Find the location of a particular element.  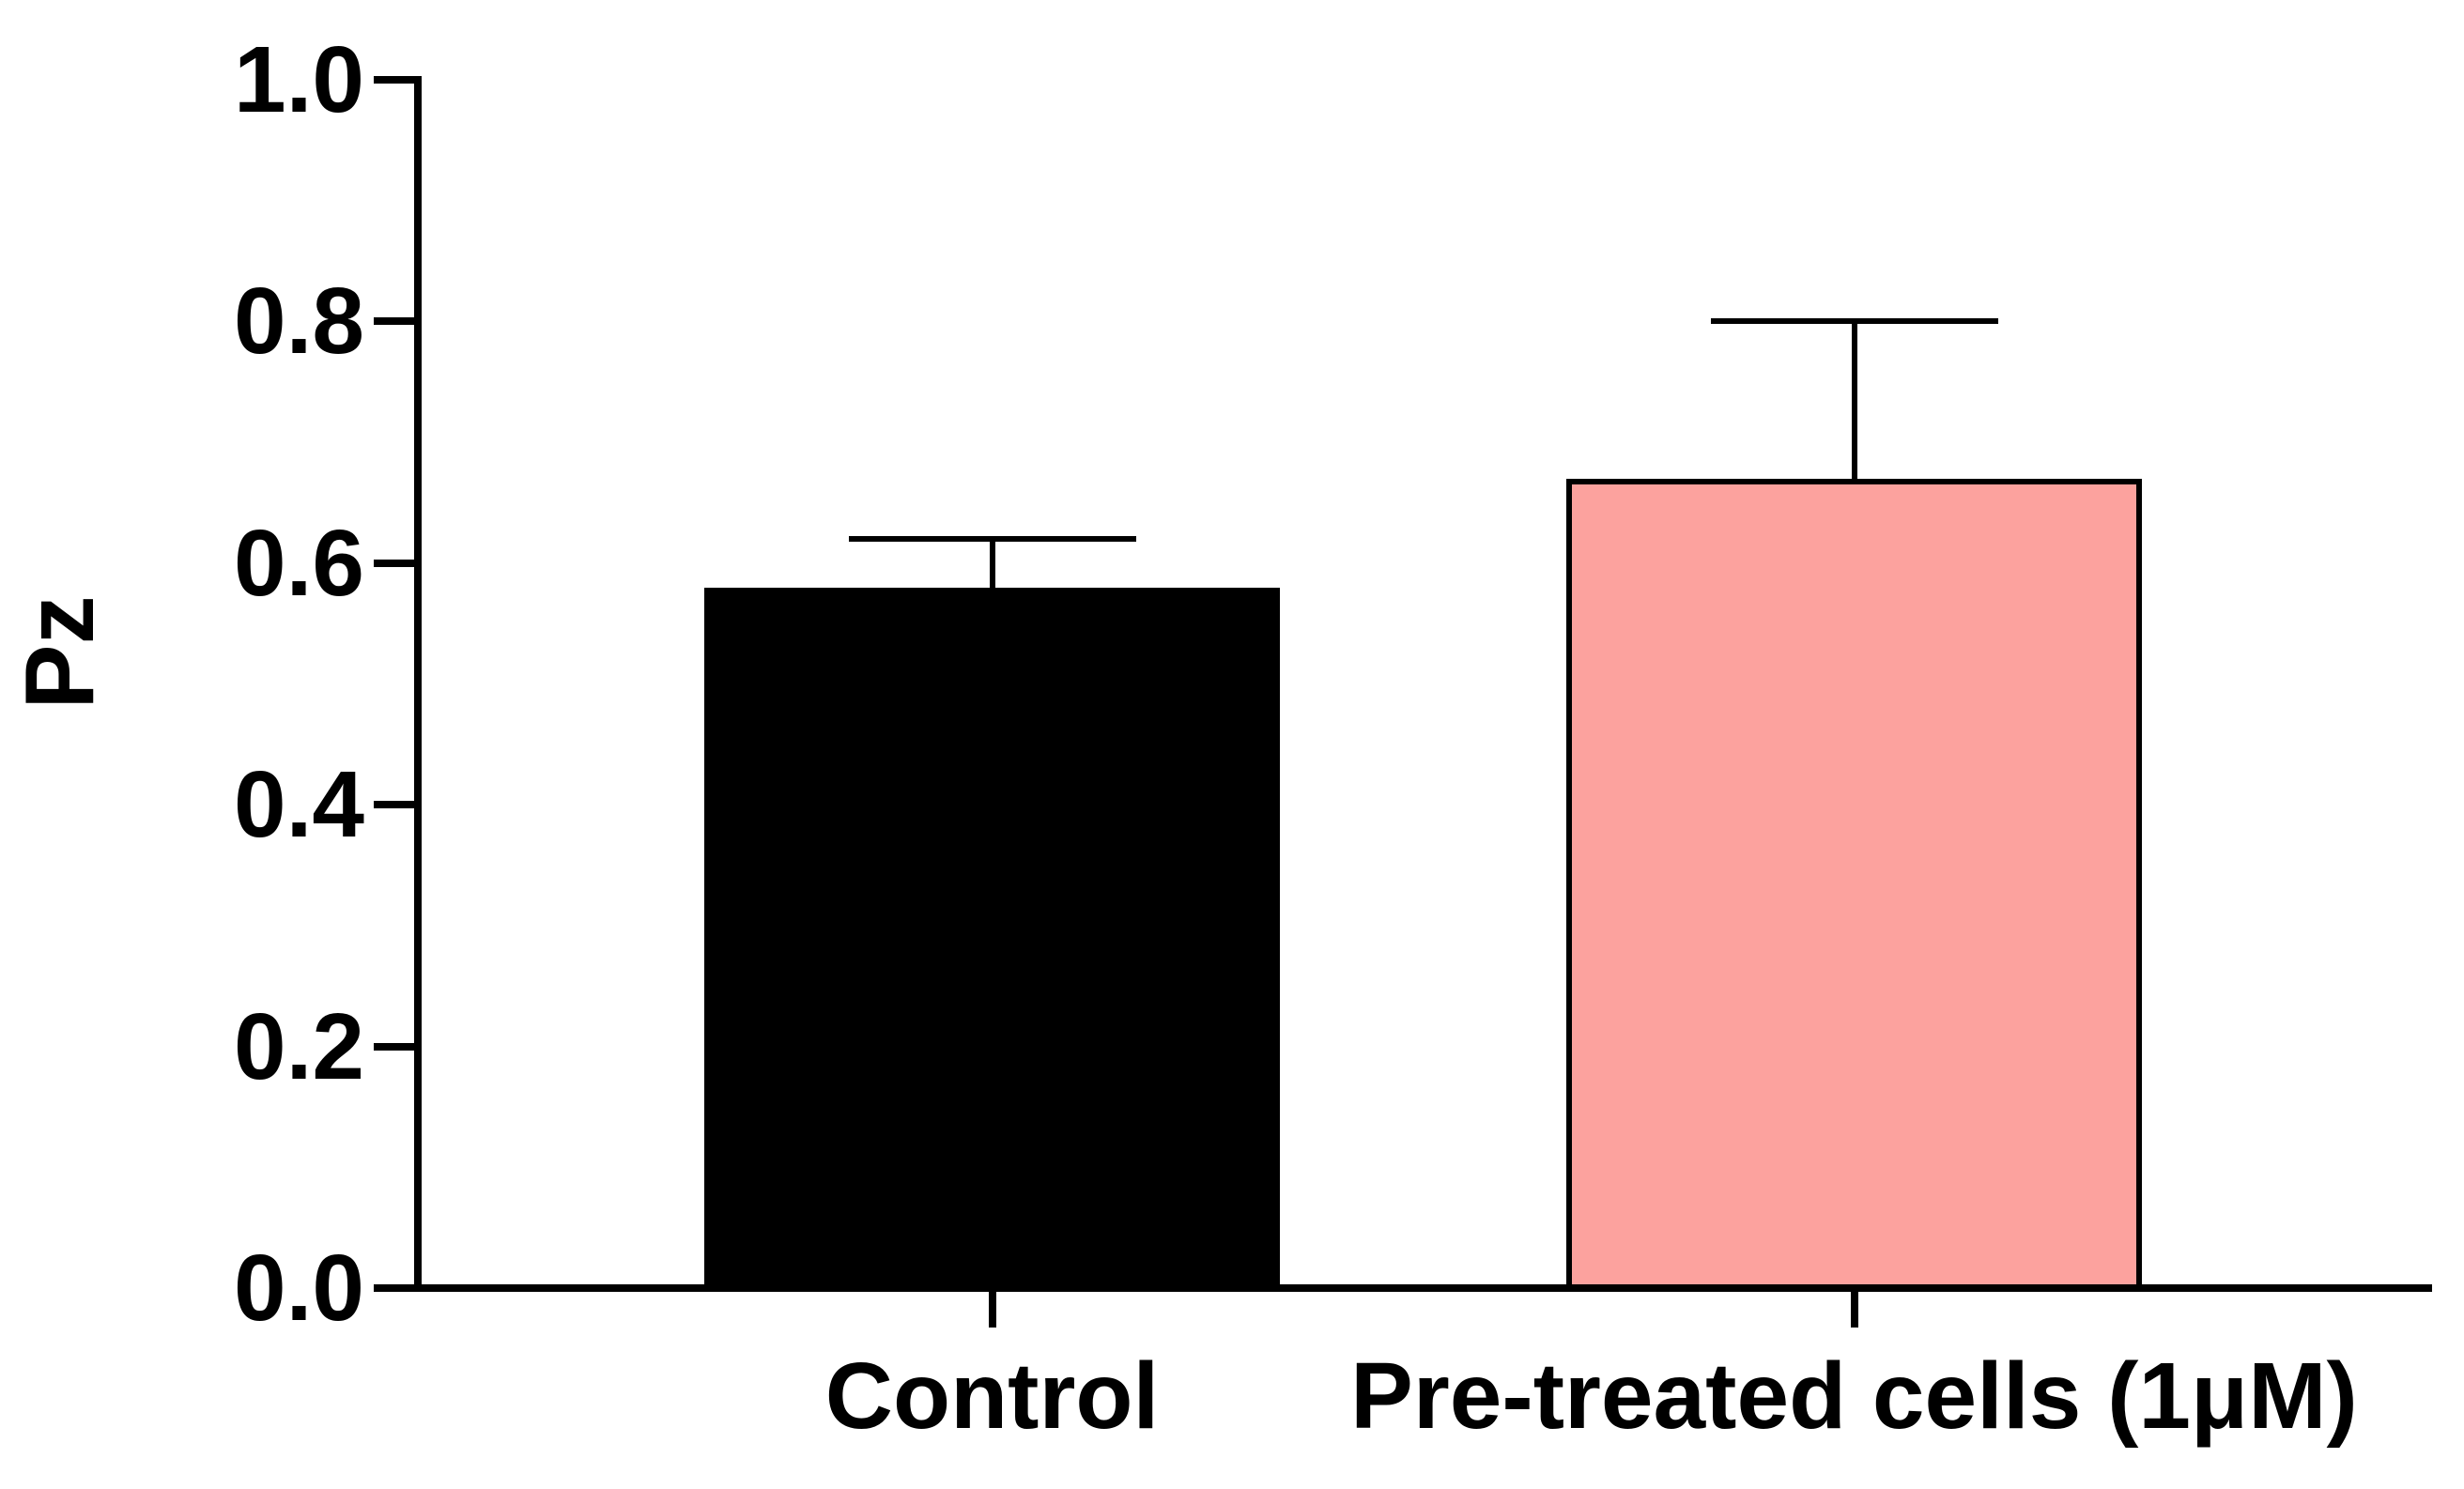

bar-control is located at coordinates (992, 939).